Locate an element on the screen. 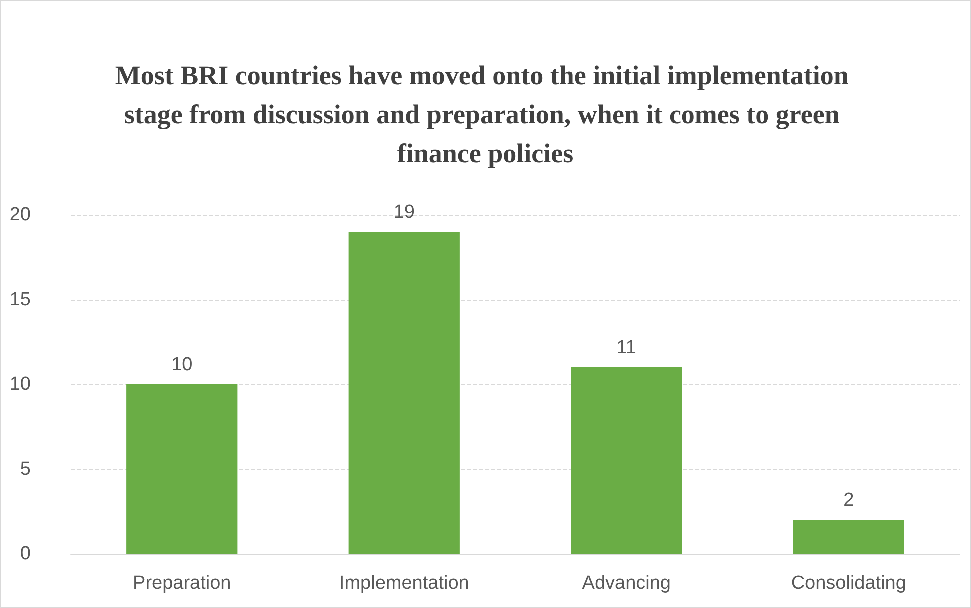  data-label: 10 is located at coordinates (182, 365).